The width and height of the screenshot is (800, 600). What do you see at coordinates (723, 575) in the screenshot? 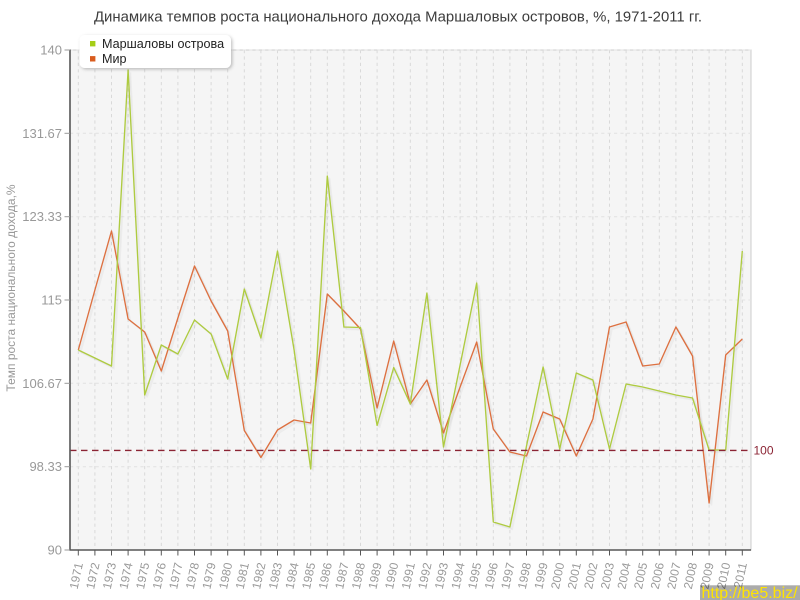
I see `svg-text: 2010` at bounding box center [723, 575].